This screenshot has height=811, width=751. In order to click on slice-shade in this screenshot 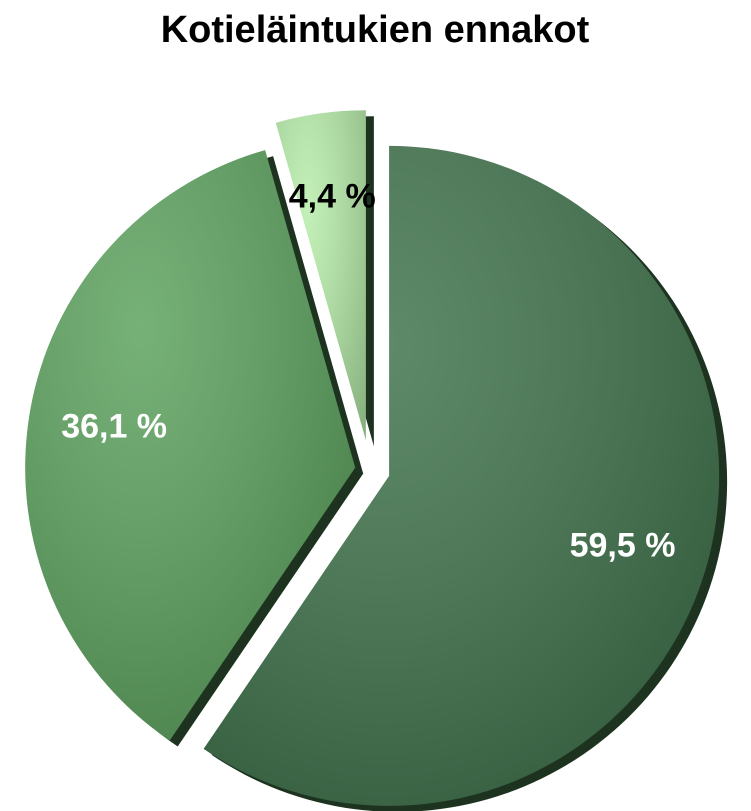, I will do `click(320, 275)`.